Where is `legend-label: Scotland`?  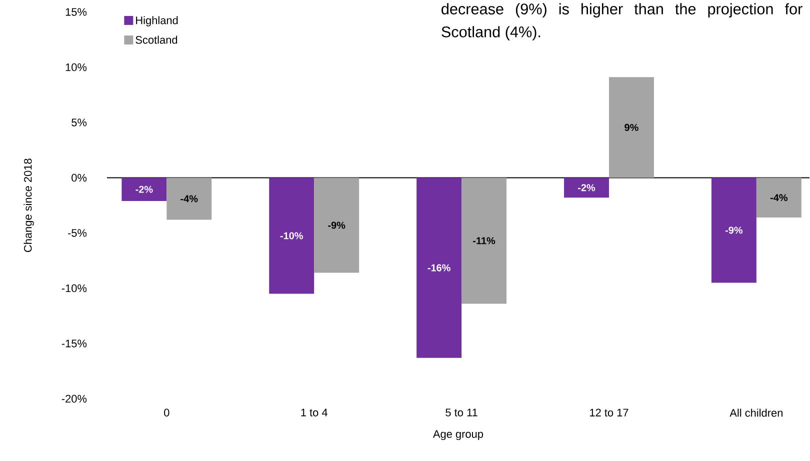
legend-label: Scotland is located at coordinates (157, 40).